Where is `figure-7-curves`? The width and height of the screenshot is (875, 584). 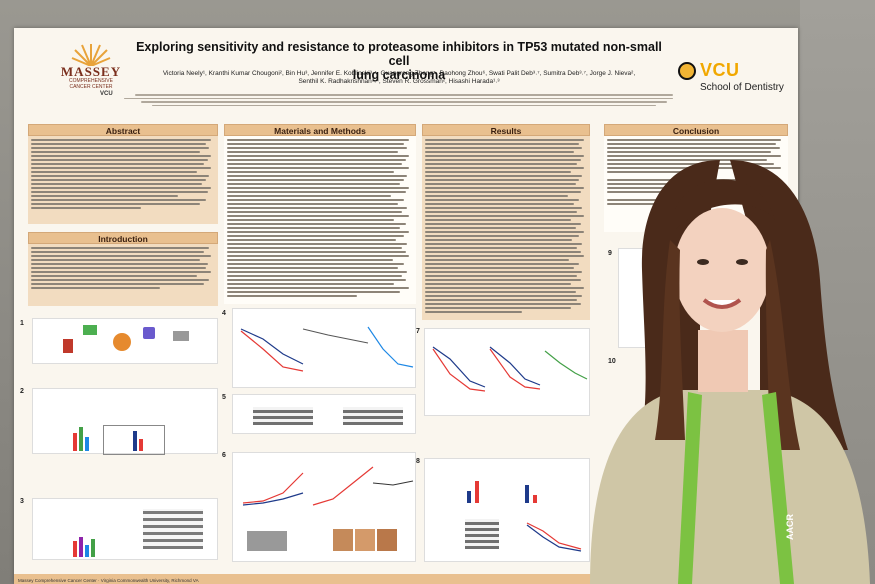 figure-7-curves is located at coordinates (510, 369).